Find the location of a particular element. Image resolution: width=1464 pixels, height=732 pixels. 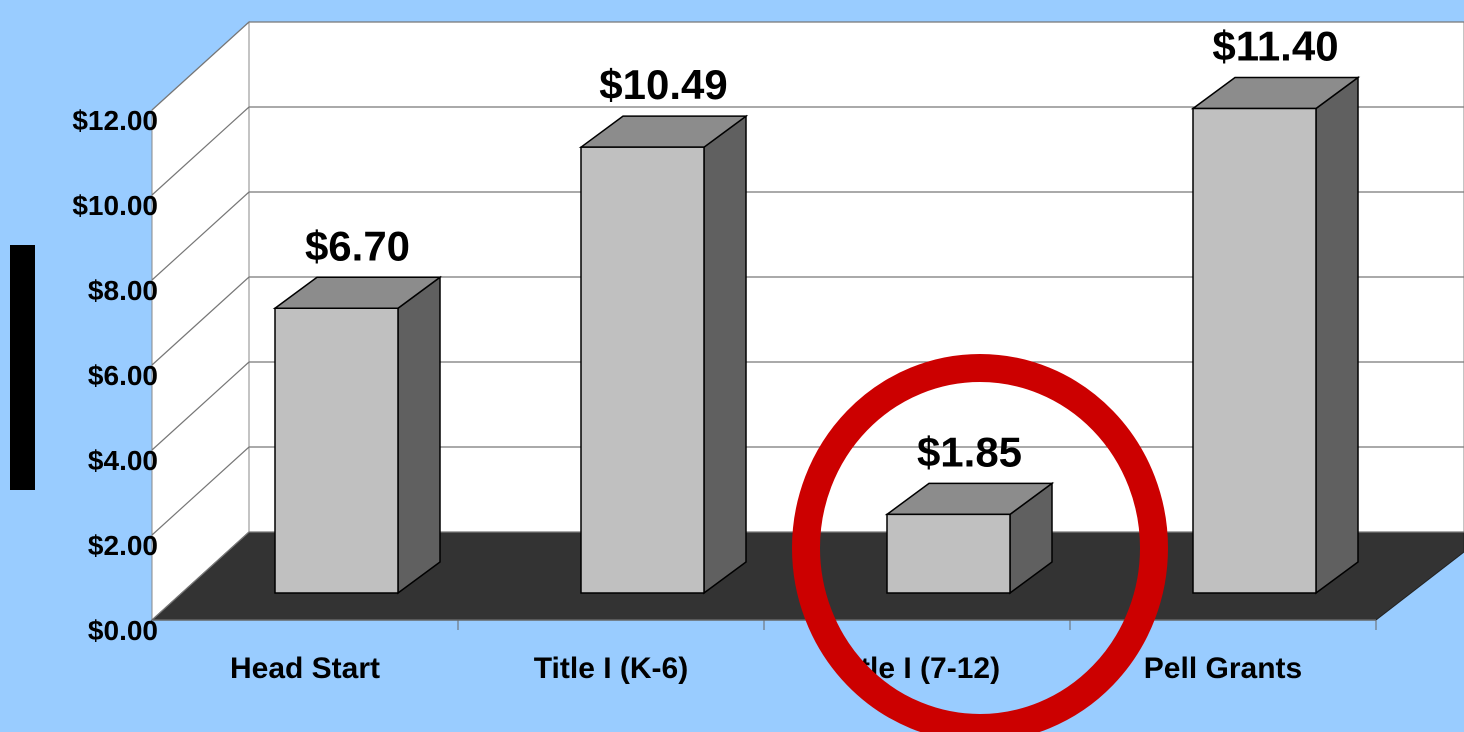

y-tick-label: $10.00 is located at coordinates (115, 205).